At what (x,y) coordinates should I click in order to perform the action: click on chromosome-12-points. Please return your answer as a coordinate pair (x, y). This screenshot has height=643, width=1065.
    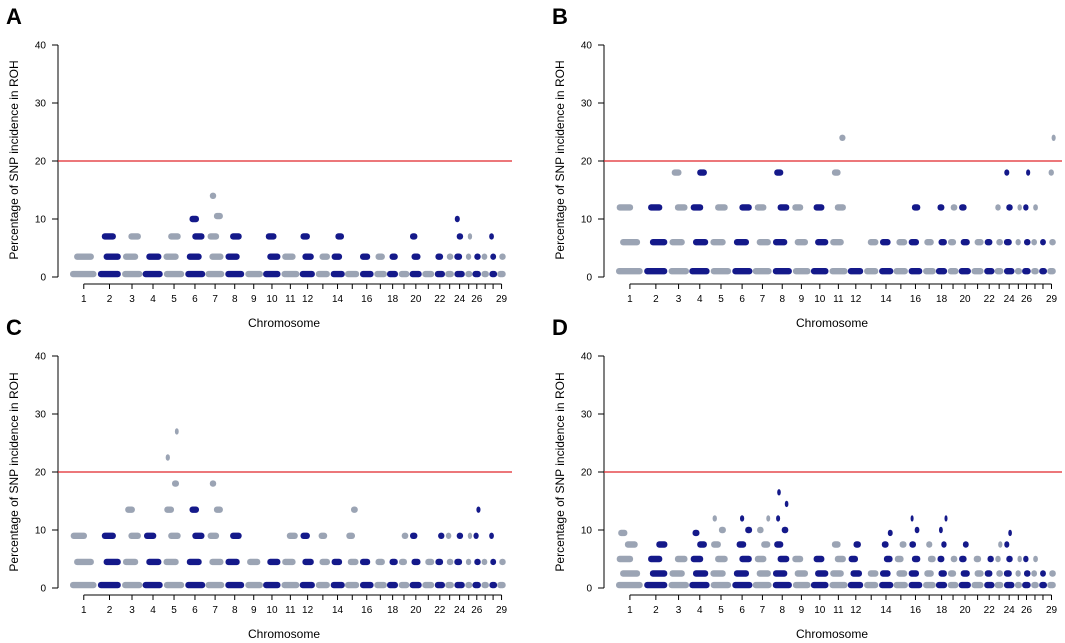
    Looking at the image, I should click on (855, 565).